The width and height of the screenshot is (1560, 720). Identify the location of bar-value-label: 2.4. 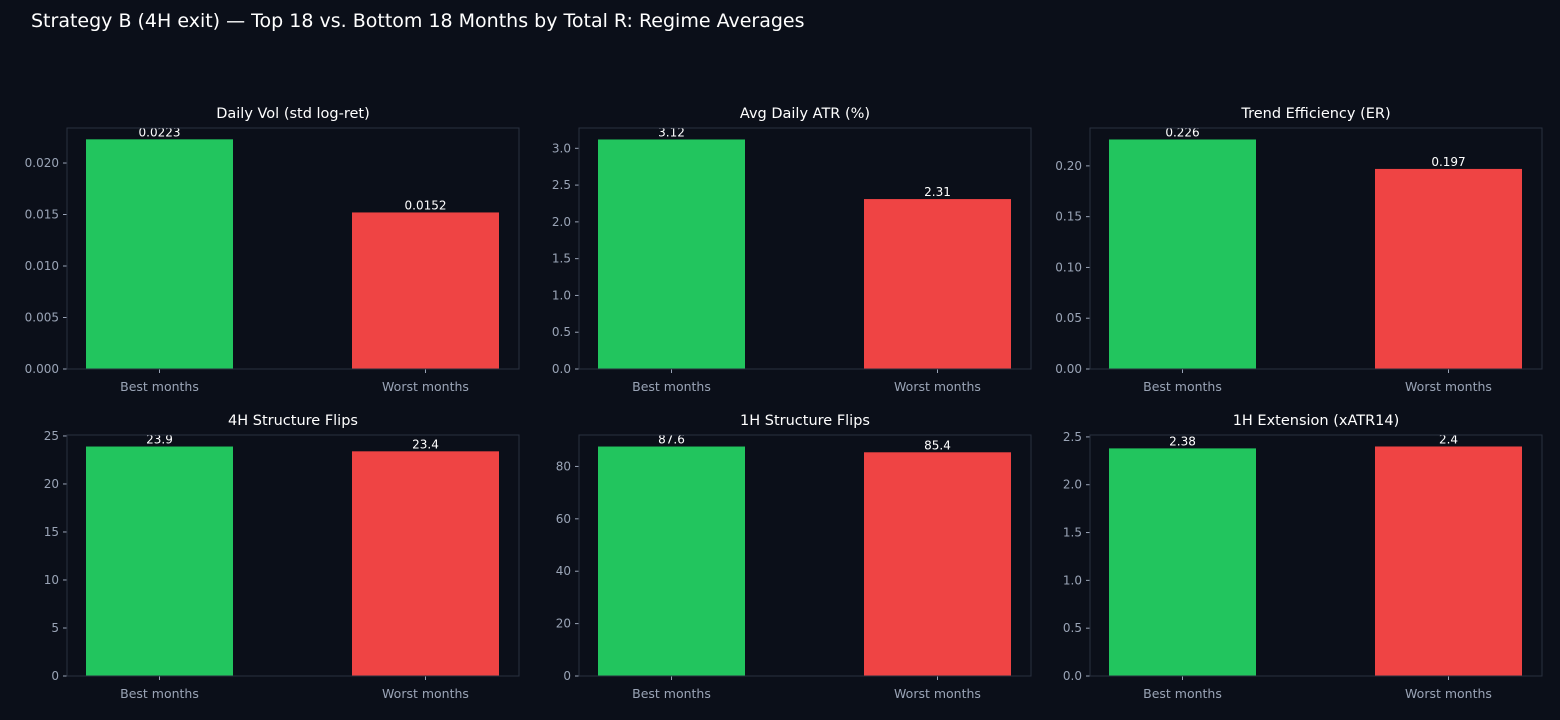
(1448, 439).